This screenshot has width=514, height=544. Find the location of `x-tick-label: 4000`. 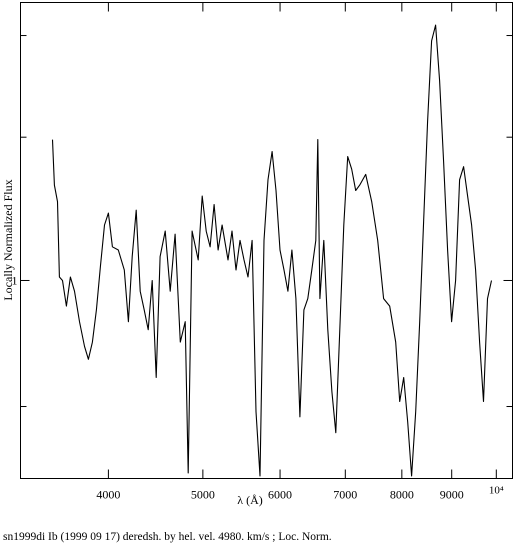

x-tick-label: 4000 is located at coordinates (108, 495).